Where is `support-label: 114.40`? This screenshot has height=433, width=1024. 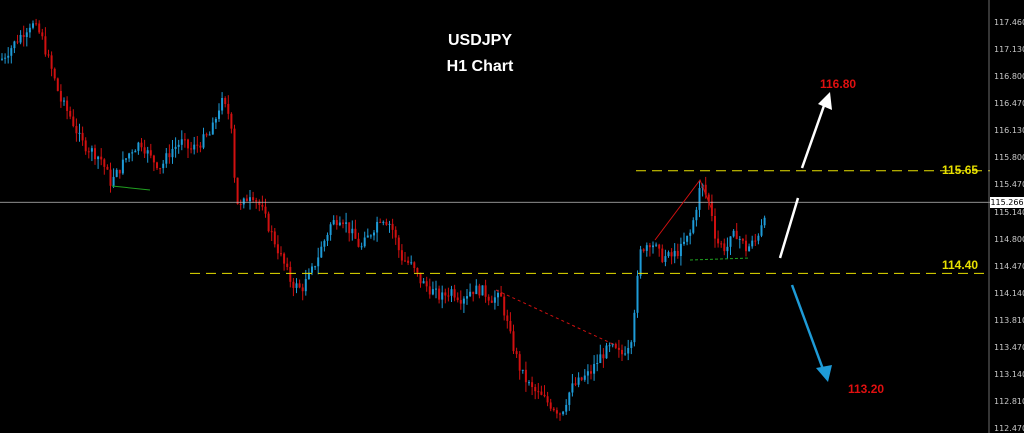
support-label: 114.40 is located at coordinates (960, 265).